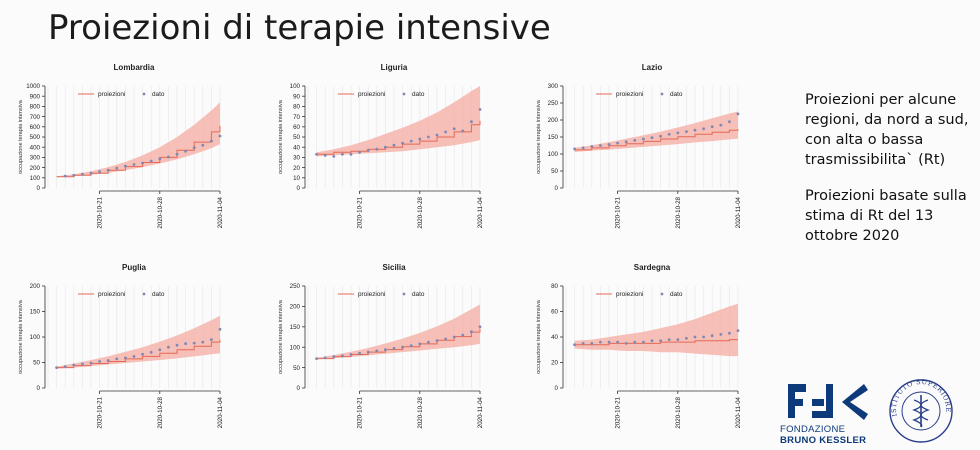  Describe the element at coordinates (629, 294) in the screenshot. I see `legend-label: proiezioni` at that location.